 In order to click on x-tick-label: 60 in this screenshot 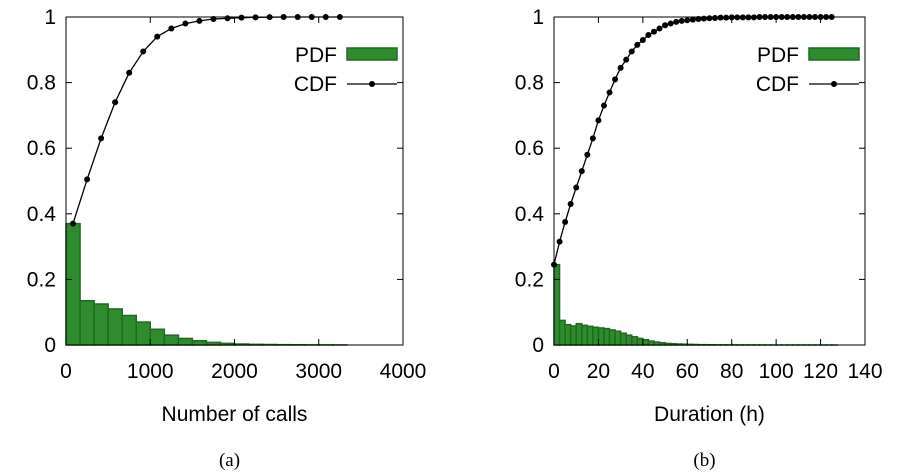, I will do `click(687, 371)`.